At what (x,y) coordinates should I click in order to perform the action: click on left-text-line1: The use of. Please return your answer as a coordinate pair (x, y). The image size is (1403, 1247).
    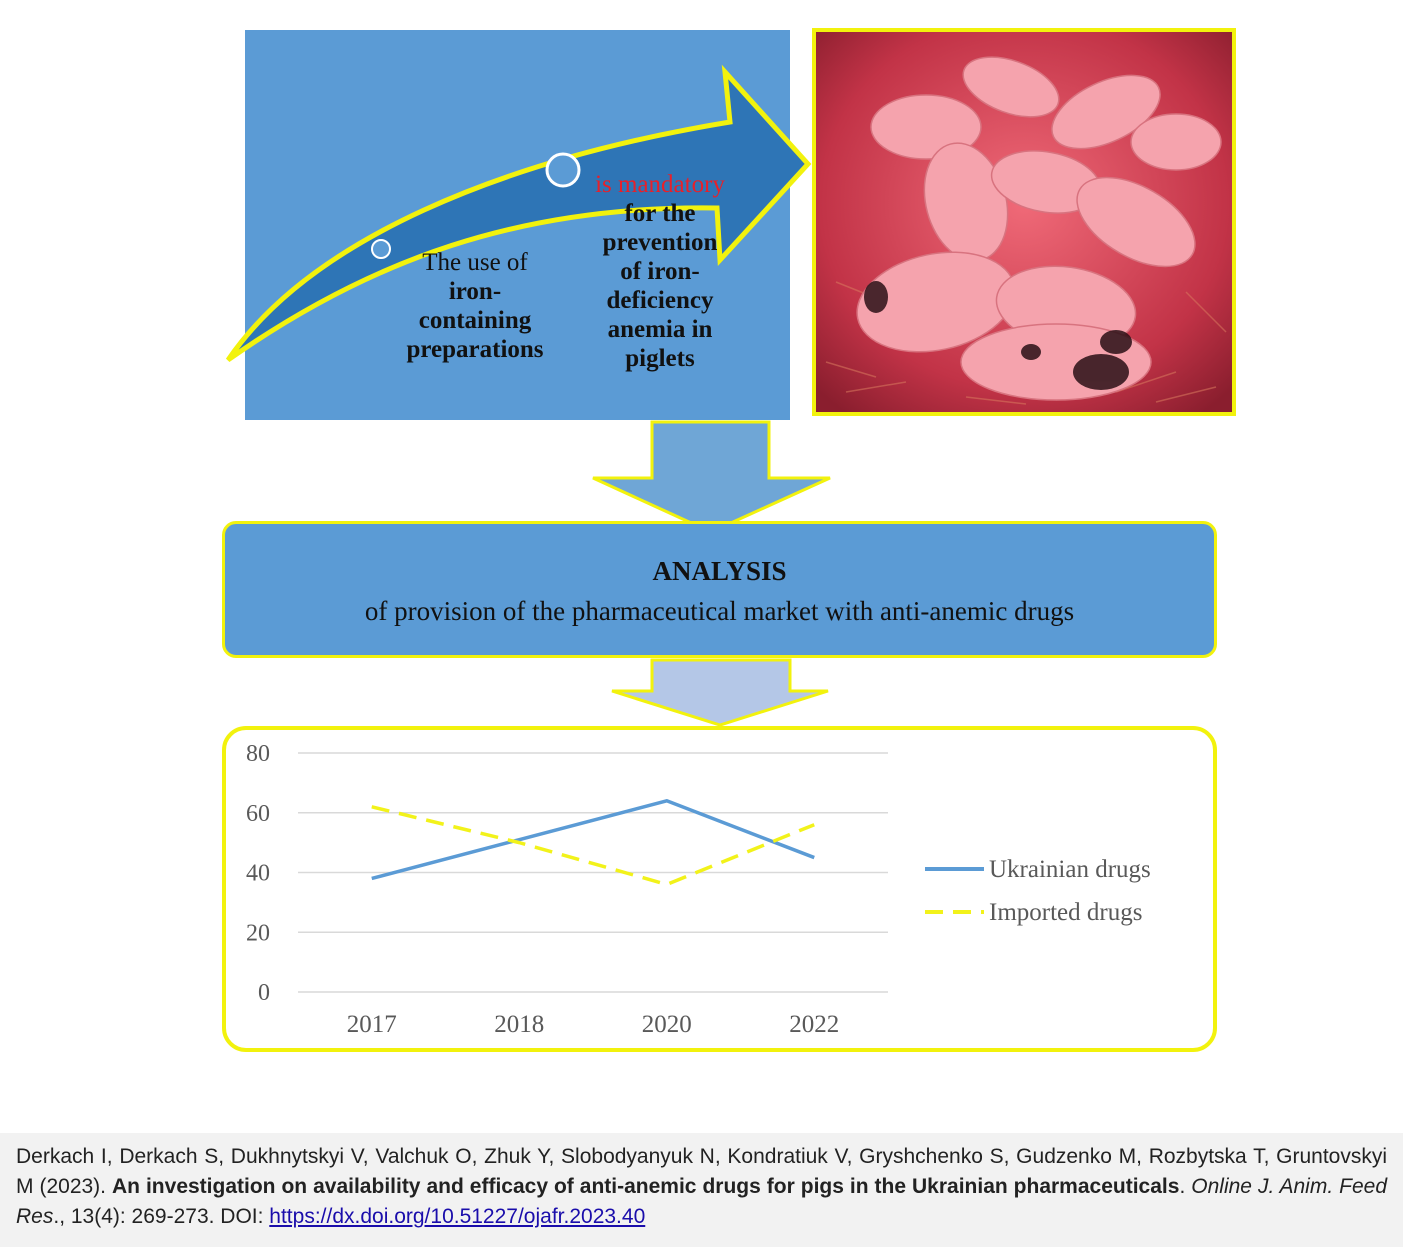
    Looking at the image, I should click on (475, 262).